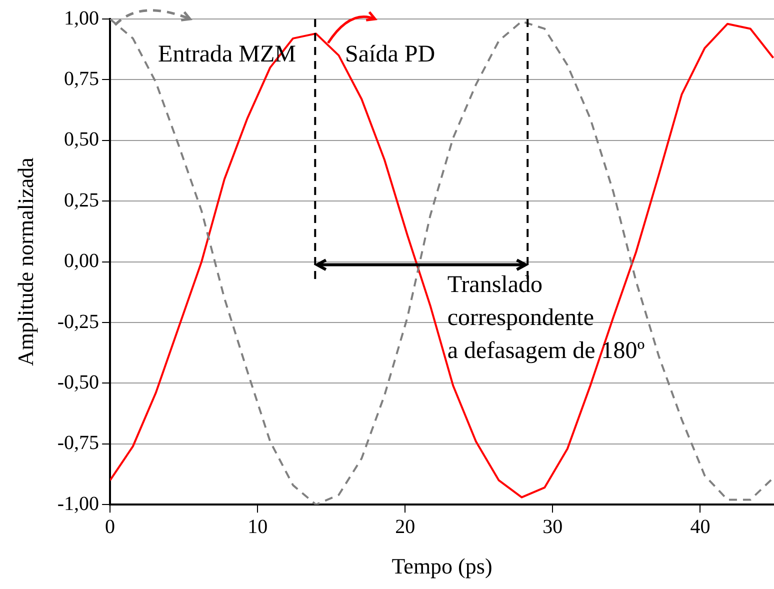 The image size is (774, 589). I want to click on y-tick-label: 0,00, so click(82, 261).